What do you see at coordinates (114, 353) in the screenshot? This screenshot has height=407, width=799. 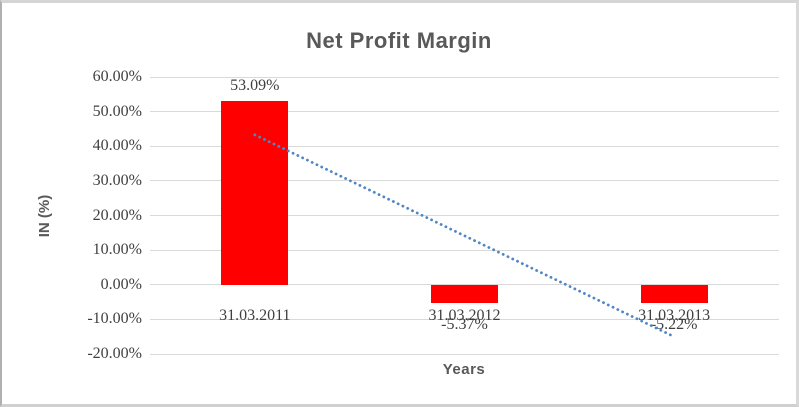 I see `y-tick-label: -20.00%` at bounding box center [114, 353].